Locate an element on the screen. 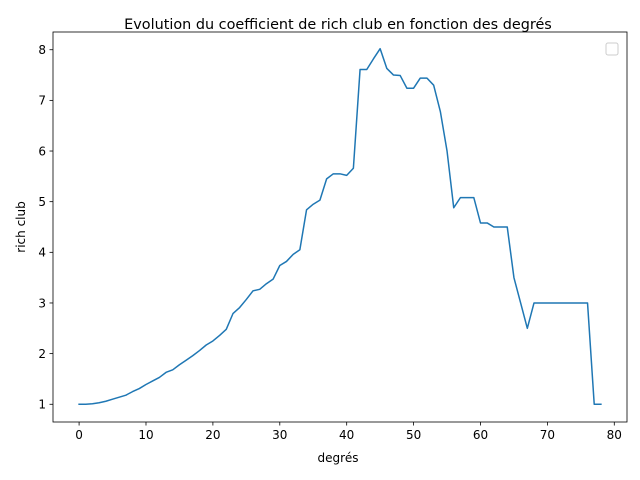  x-tick-label: 60 is located at coordinates (480, 435).